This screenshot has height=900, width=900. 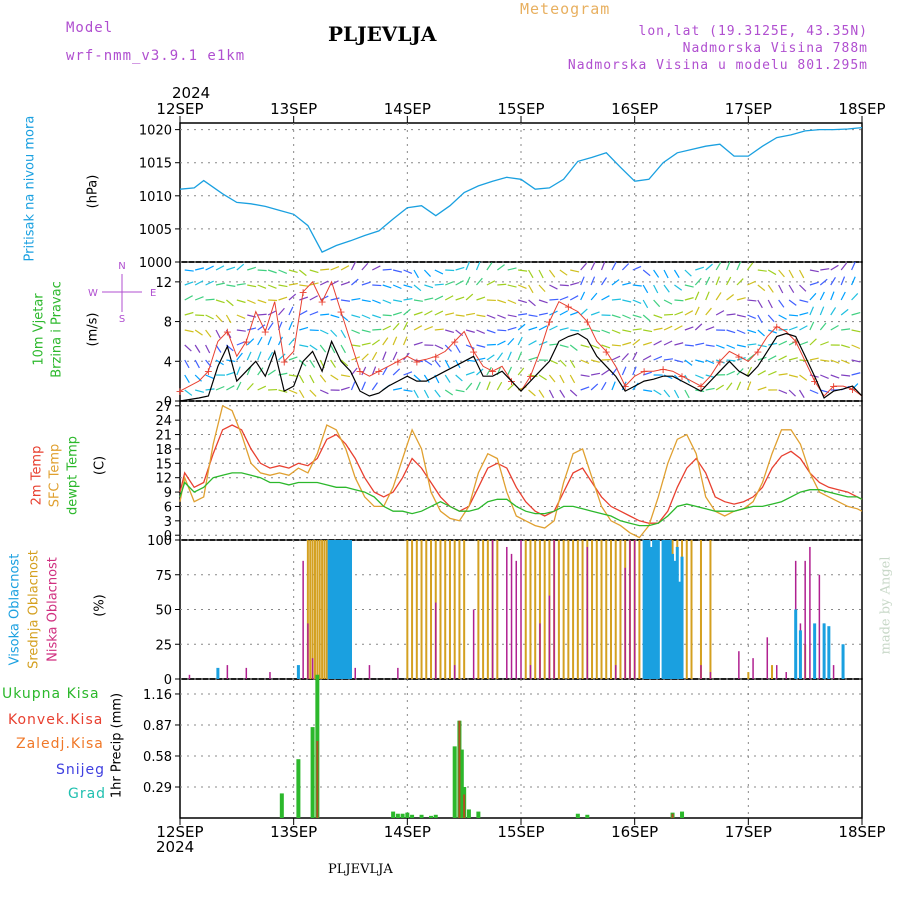 I want to click on pressure-line, so click(x=521, y=189).